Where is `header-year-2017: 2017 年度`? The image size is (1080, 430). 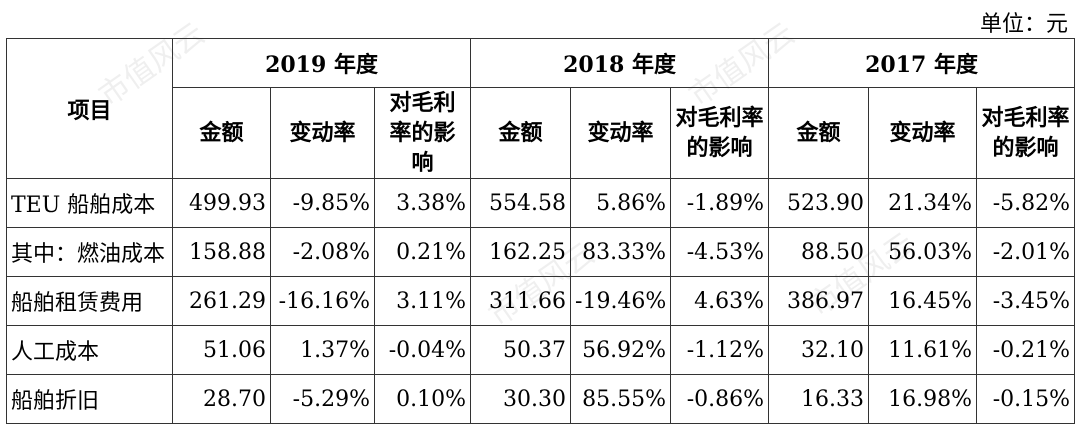
header-year-2017: 2017 年度 is located at coordinates (922, 63).